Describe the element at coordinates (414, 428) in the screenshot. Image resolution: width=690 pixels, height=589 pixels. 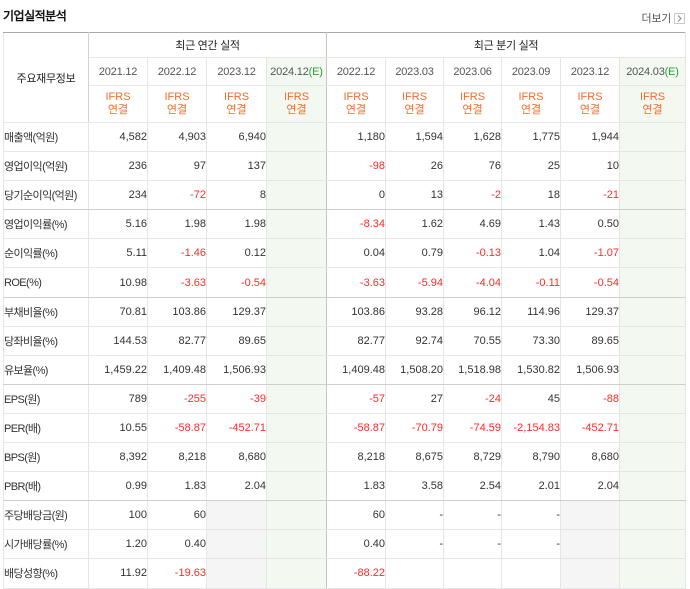
I see `quarter-value-cell: -70.79` at that location.